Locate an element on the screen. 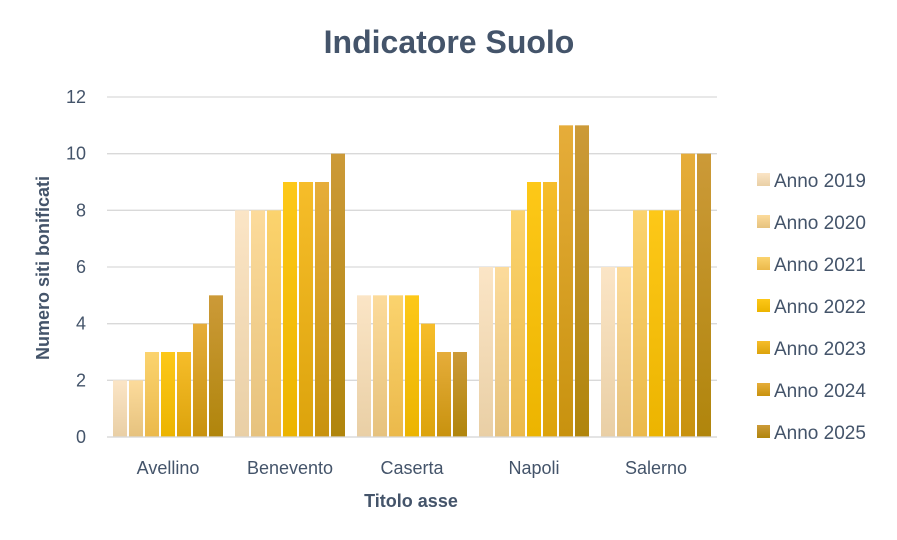 Image resolution: width=897 pixels, height=540 pixels. bar-benevento-anno-2025 is located at coordinates (338, 295).